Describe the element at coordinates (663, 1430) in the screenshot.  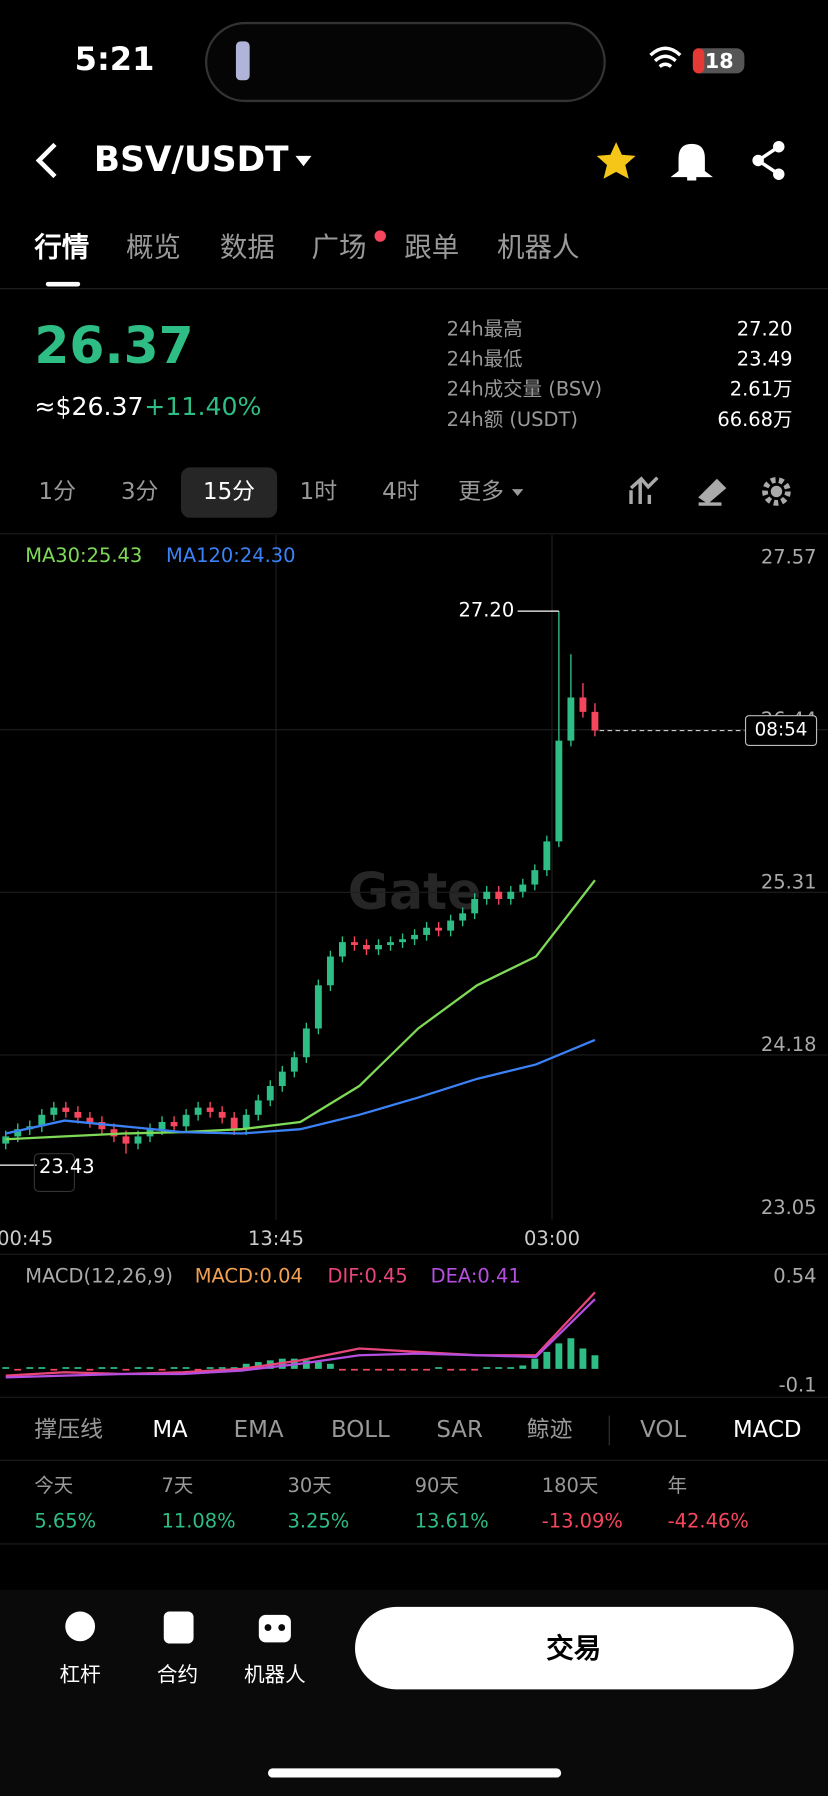
I see `indicator: VOL` at that location.